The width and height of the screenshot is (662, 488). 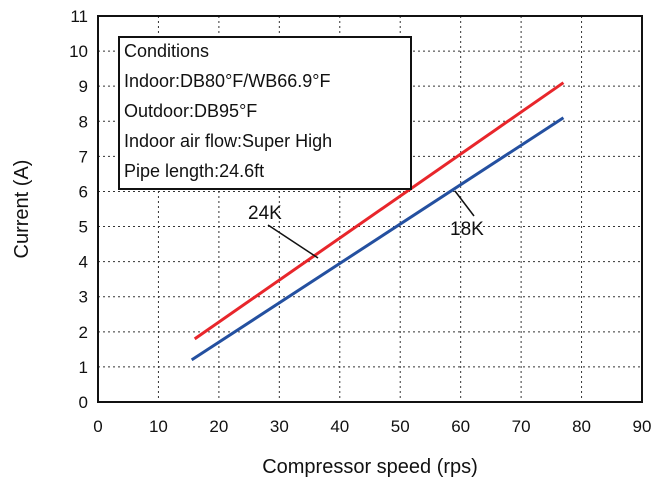 What do you see at coordinates (293, 241) in the screenshot?
I see `leader-line-24k` at bounding box center [293, 241].